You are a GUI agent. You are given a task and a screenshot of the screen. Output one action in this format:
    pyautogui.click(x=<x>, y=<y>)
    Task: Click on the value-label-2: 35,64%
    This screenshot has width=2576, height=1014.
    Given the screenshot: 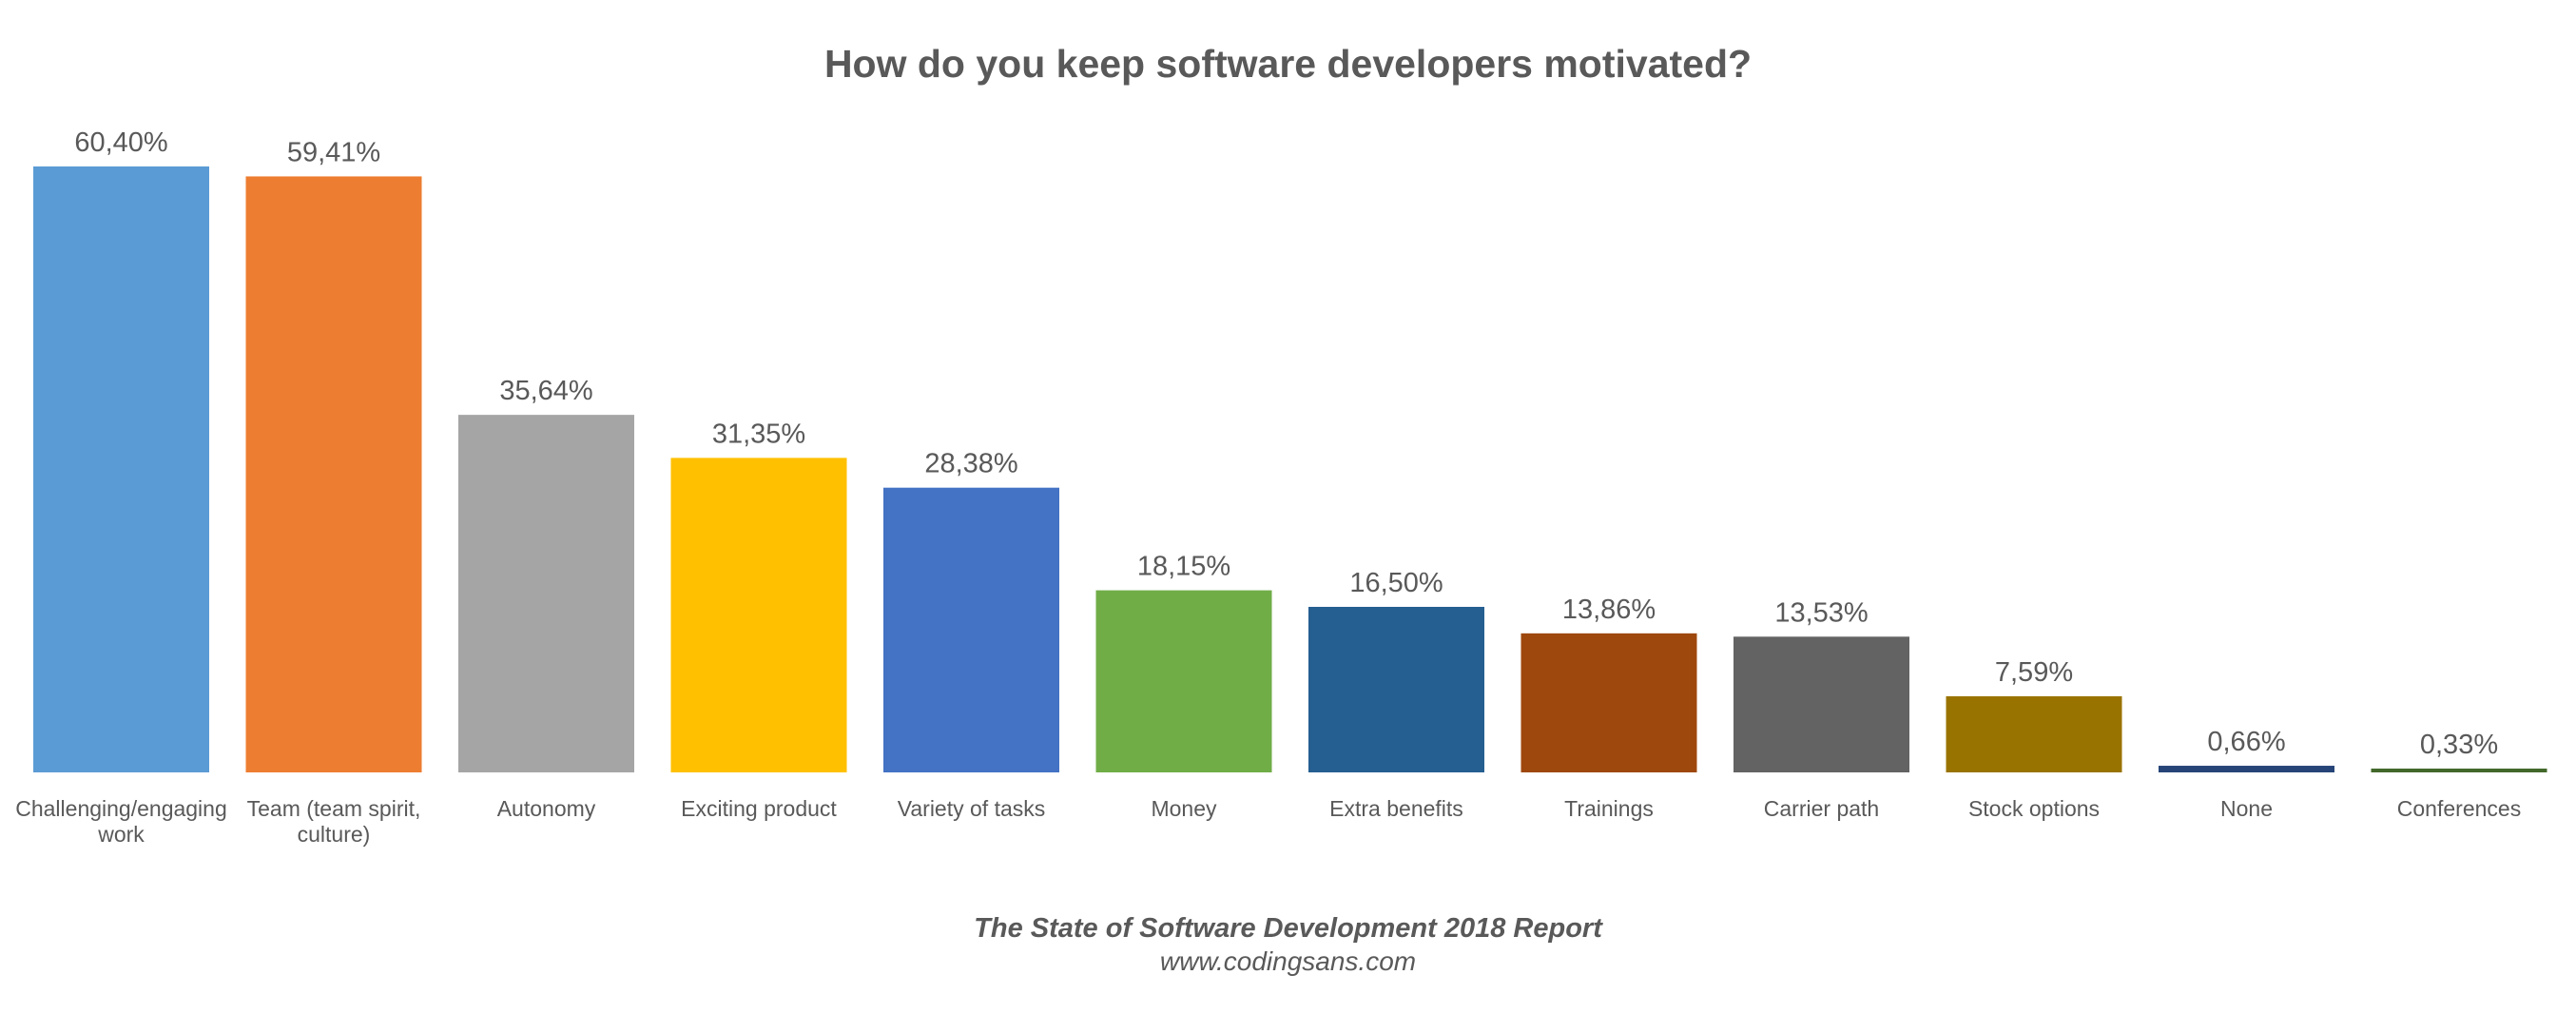 What is the action you would take?
    pyautogui.click(x=545, y=391)
    